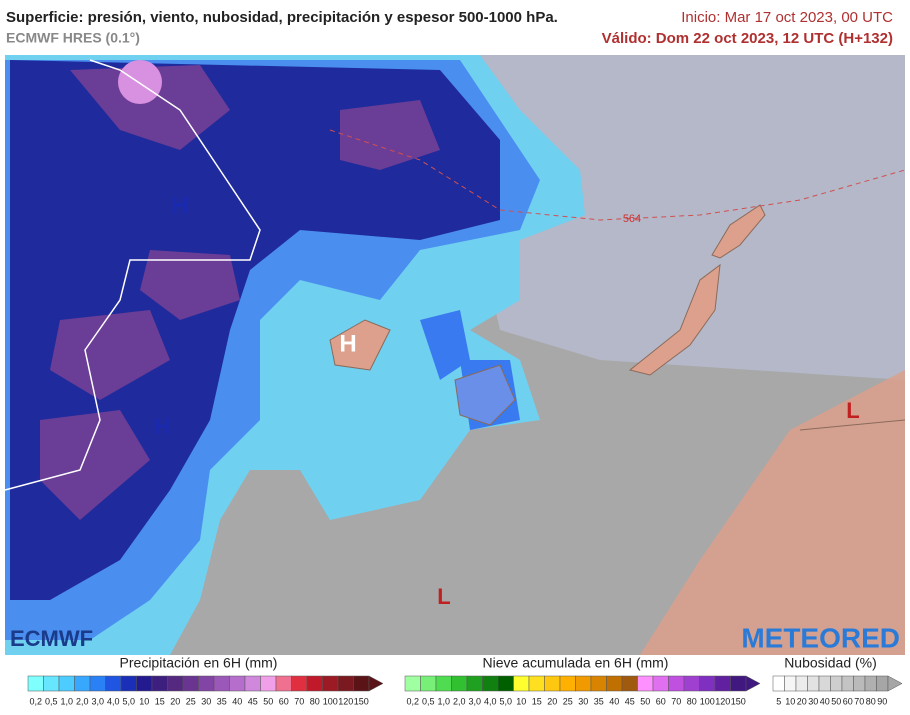 This screenshot has height=715, width=910. I want to click on legend-title: Nieve acumulada en 6H (mm), so click(576, 663).